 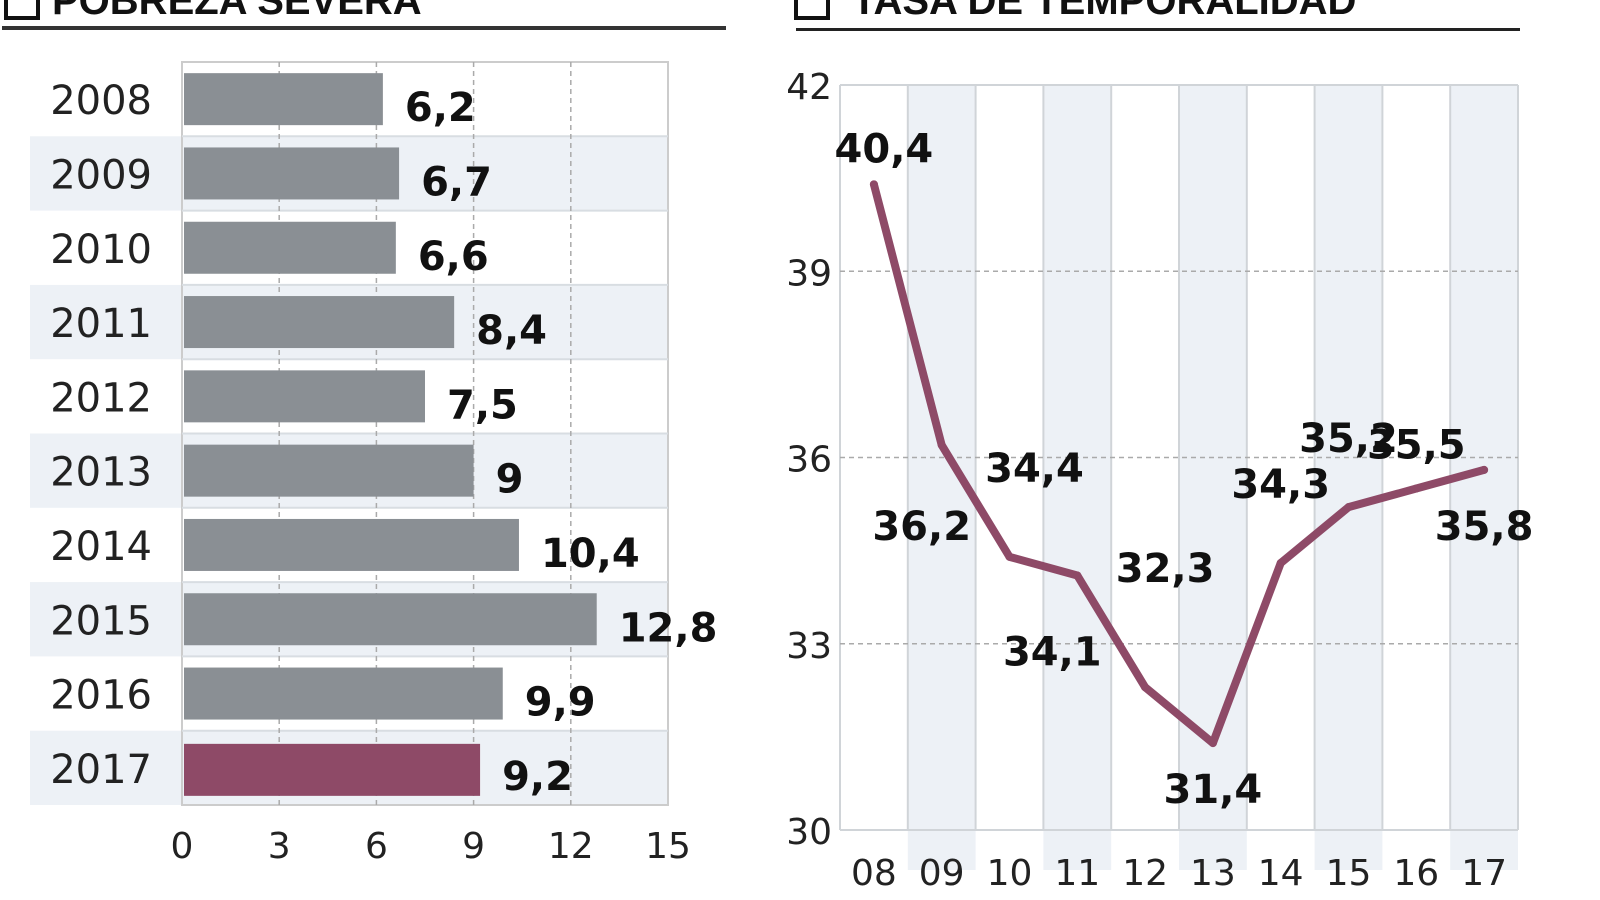 What do you see at coordinates (921, 527) in the screenshot?
I see `data-label: 36,2` at bounding box center [921, 527].